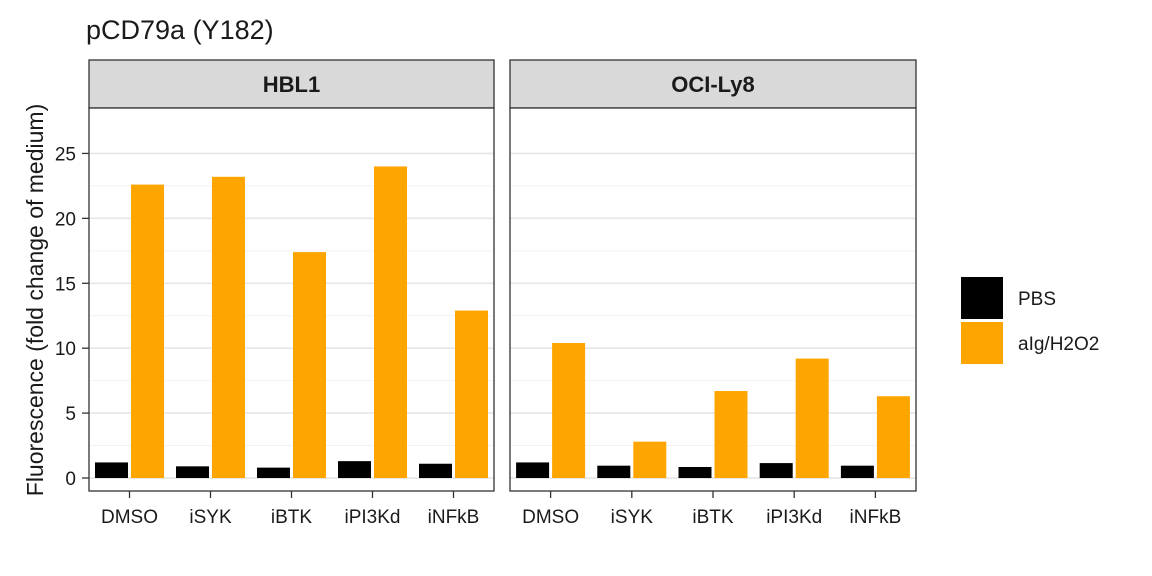 Image resolution: width=1152 pixels, height=576 pixels. I want to click on facet-strip-label: OCI-Ly8, so click(713, 84).